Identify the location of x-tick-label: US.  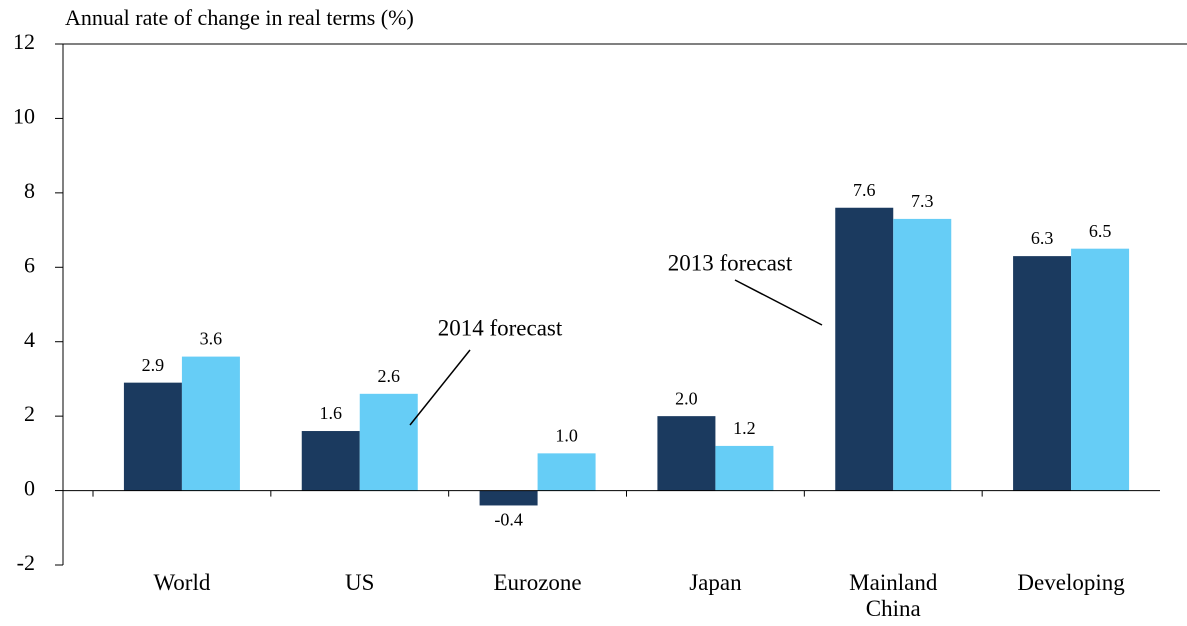
(360, 582).